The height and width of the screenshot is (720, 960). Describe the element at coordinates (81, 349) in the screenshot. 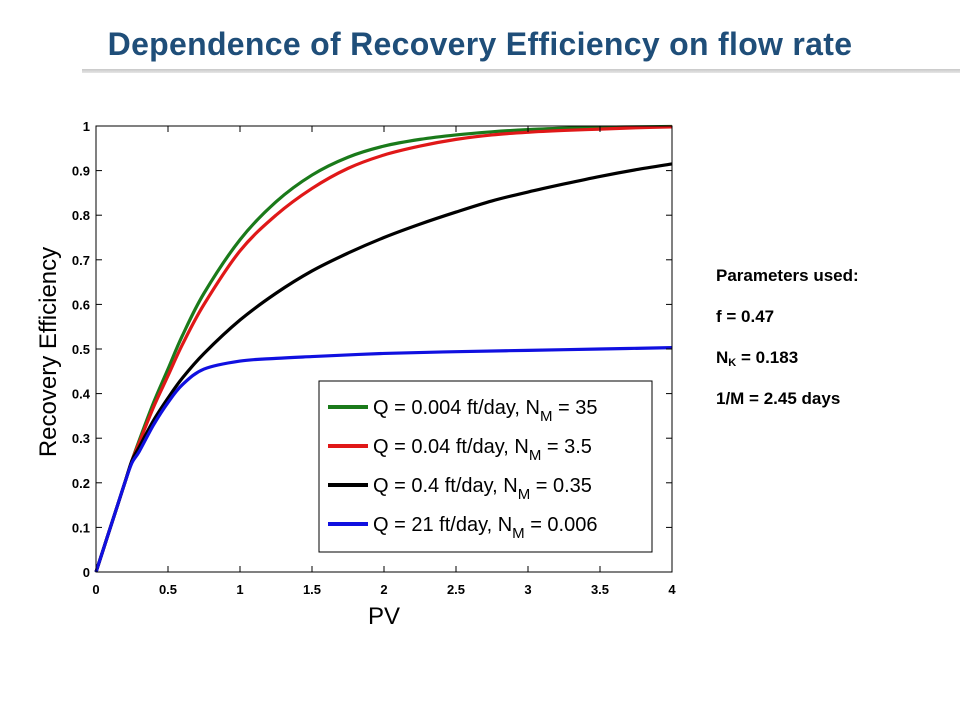

I see `y-tick-label: 0.5` at that location.